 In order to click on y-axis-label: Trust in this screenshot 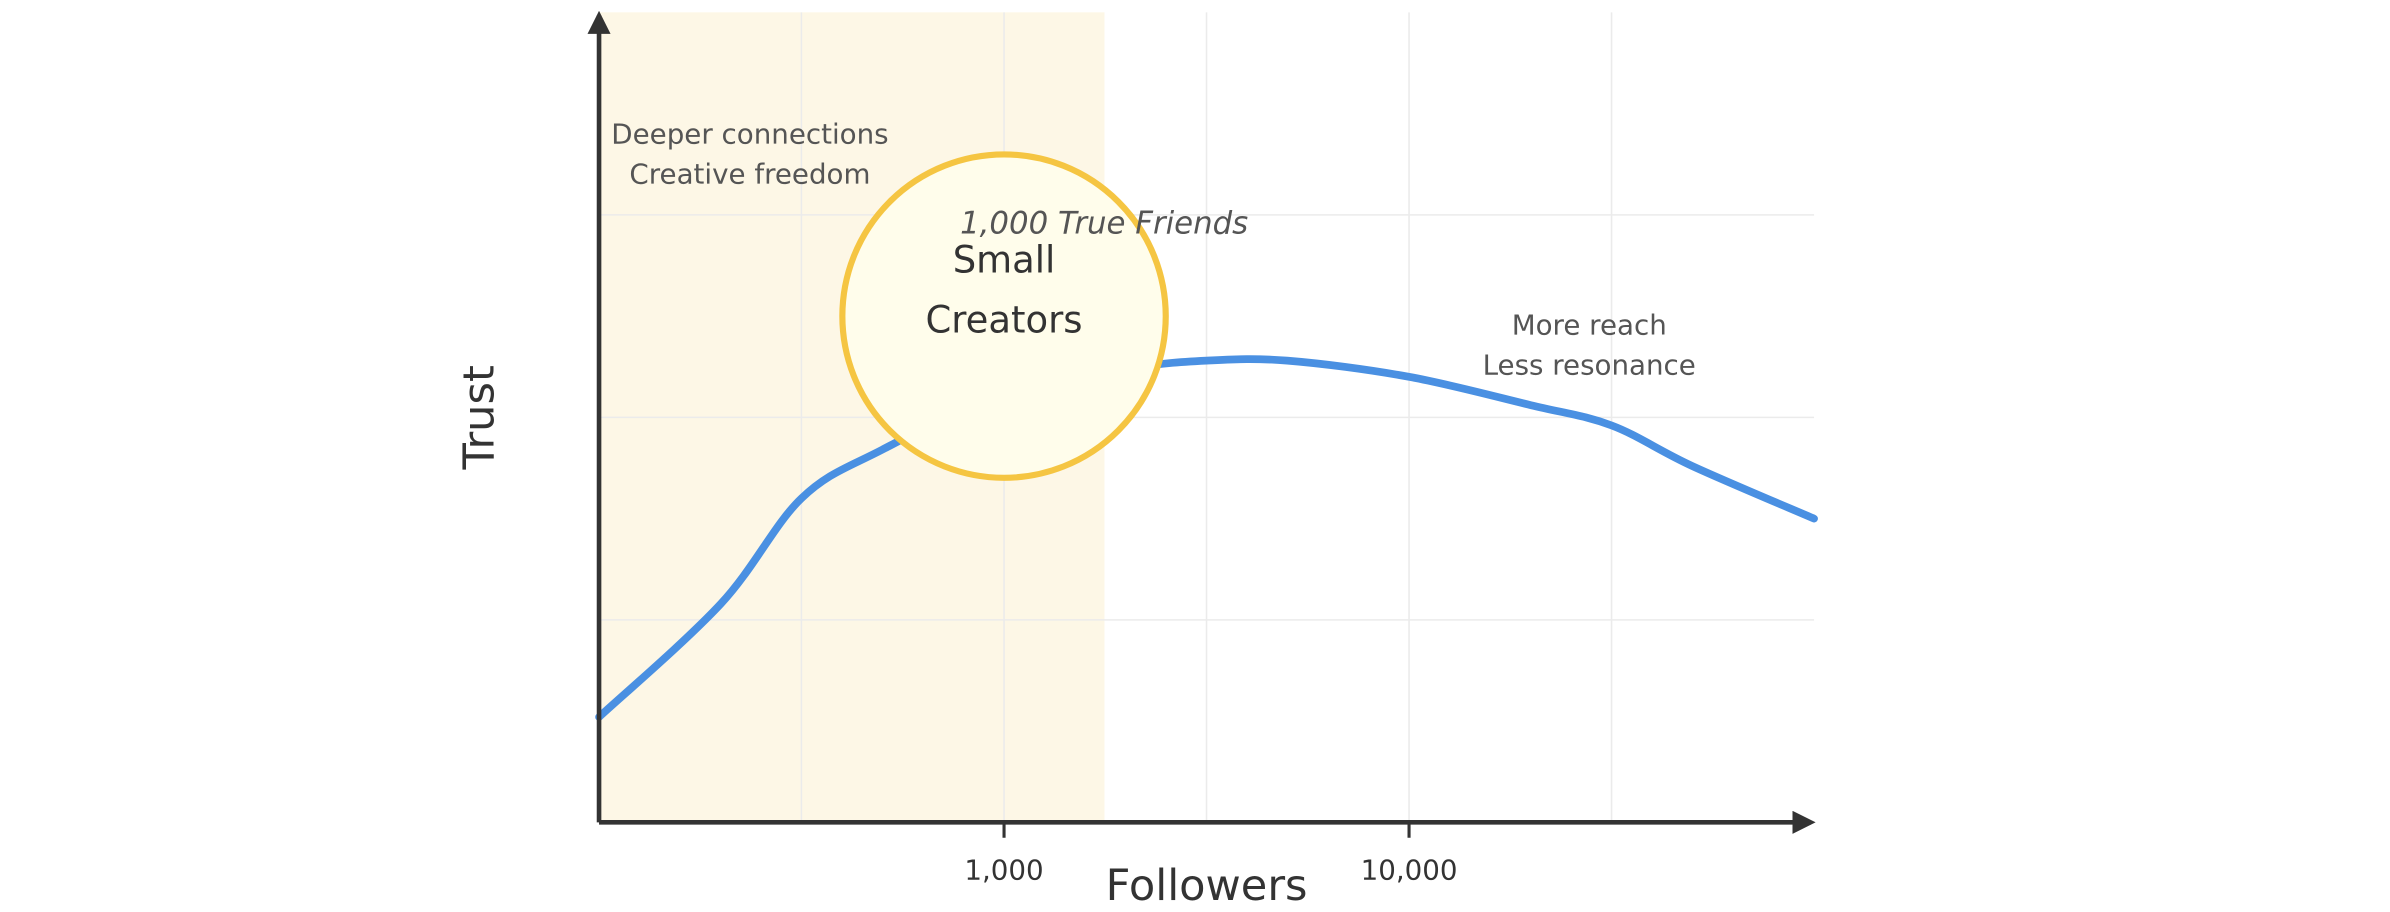, I will do `click(480, 417)`.